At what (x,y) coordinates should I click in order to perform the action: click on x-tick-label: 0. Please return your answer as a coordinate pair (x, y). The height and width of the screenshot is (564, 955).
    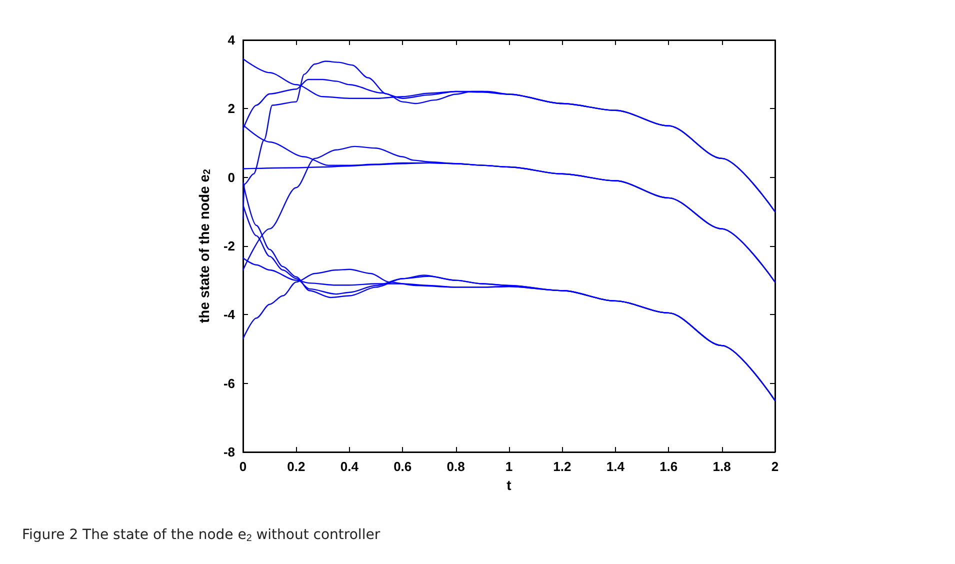
    Looking at the image, I should click on (243, 466).